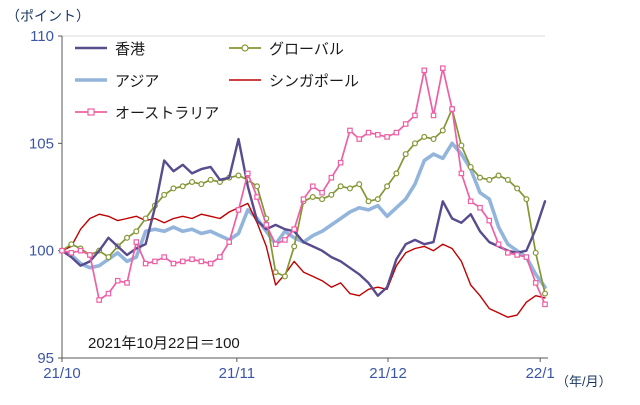 The image size is (640, 405). Describe the element at coordinates (314, 81) in the screenshot. I see `legend-label: シンガポール` at that location.